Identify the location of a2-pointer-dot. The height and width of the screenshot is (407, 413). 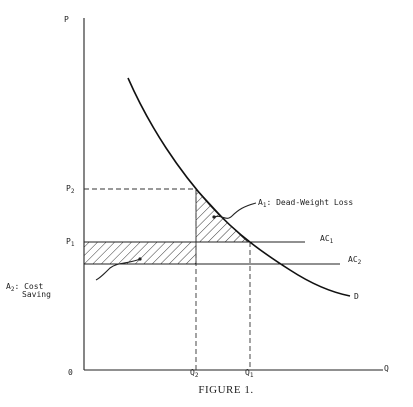
(140, 259).